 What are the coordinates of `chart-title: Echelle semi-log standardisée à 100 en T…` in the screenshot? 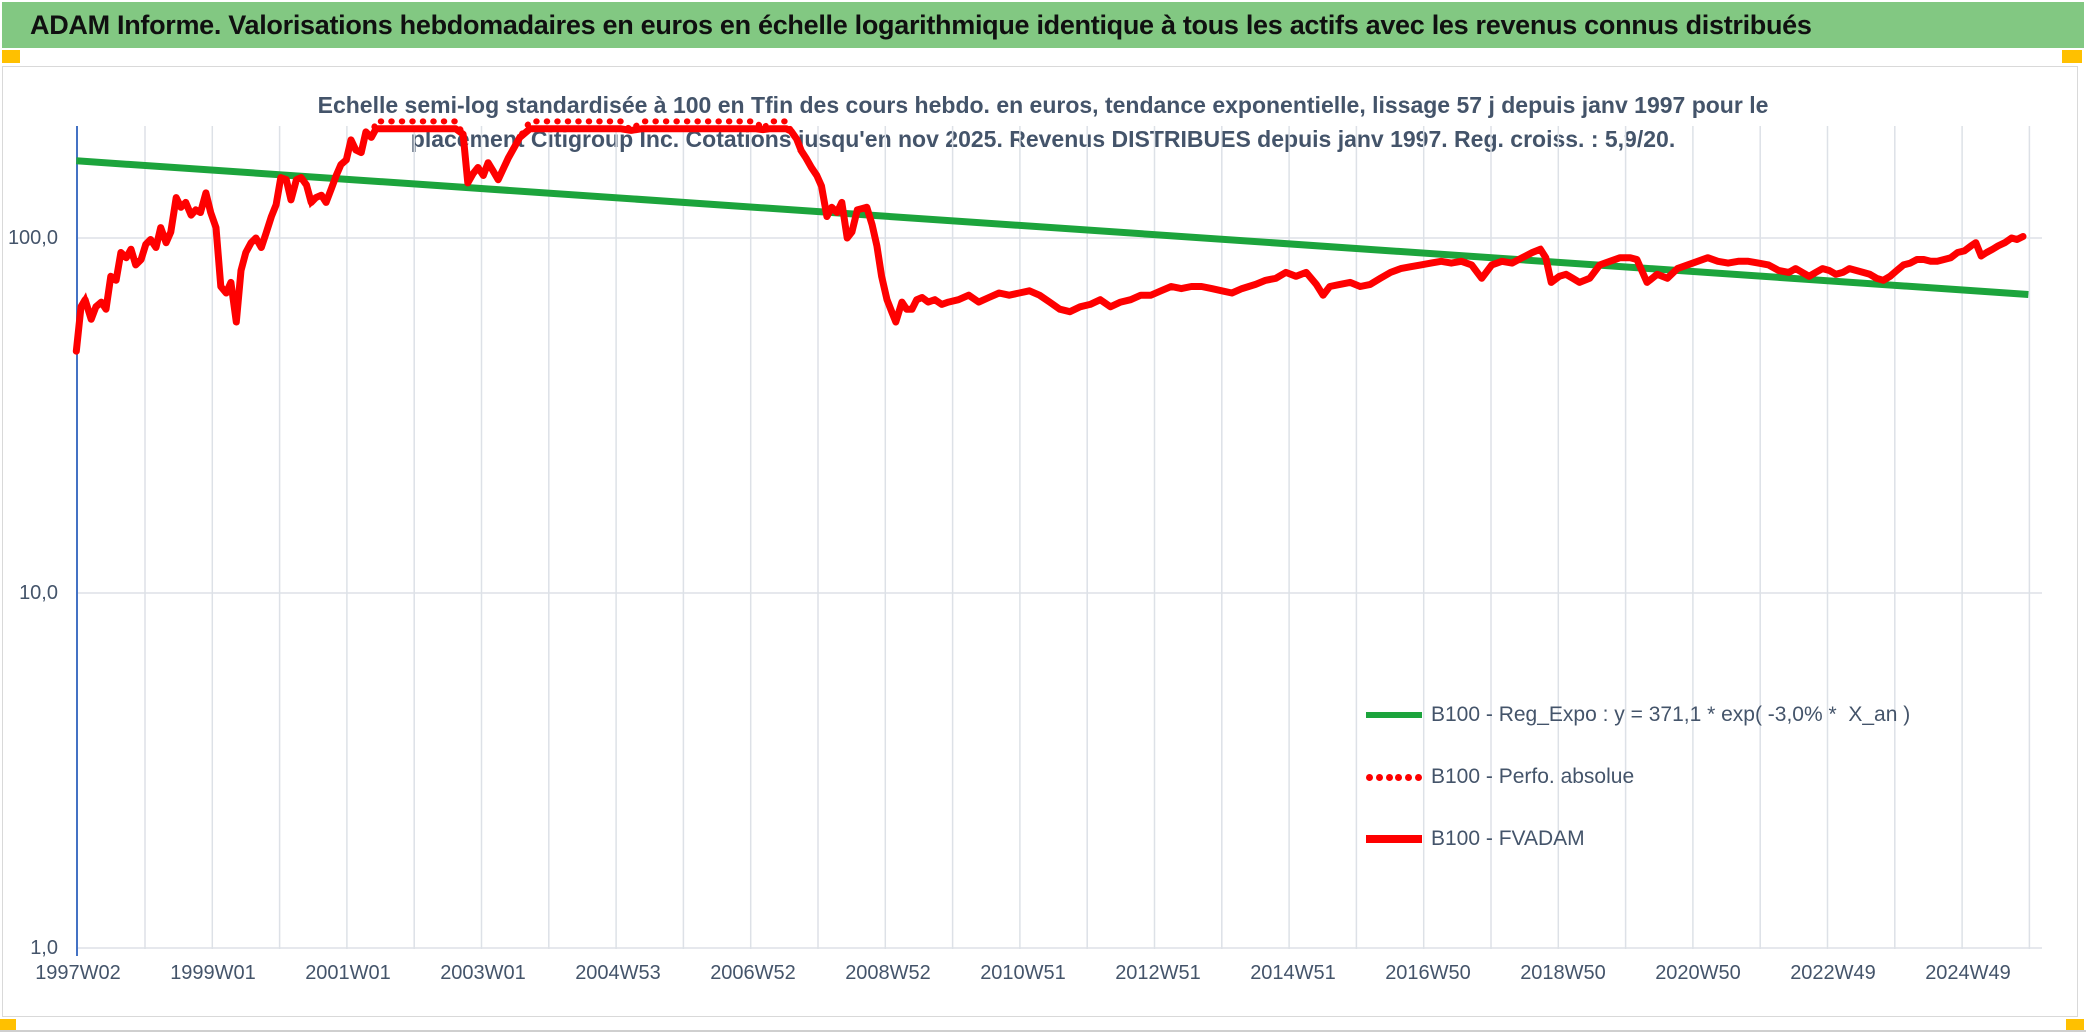 It's located at (1043, 122).